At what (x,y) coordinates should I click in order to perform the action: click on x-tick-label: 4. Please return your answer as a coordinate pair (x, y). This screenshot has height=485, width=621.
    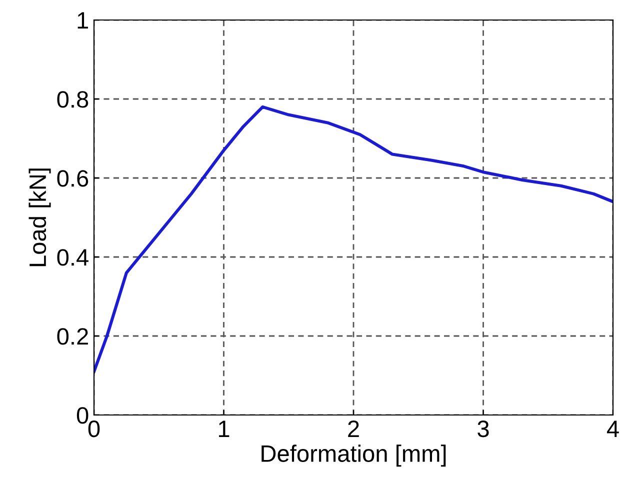
    Looking at the image, I should click on (612, 428).